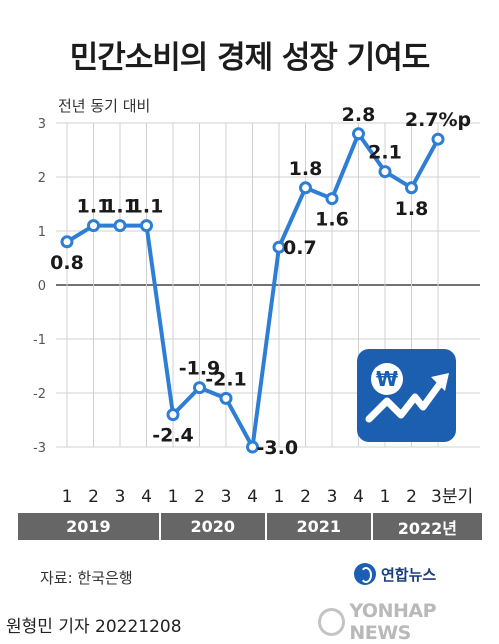 This screenshot has height=644, width=499. Describe the element at coordinates (88, 526) in the screenshot. I see `year-bar: 2019` at that location.